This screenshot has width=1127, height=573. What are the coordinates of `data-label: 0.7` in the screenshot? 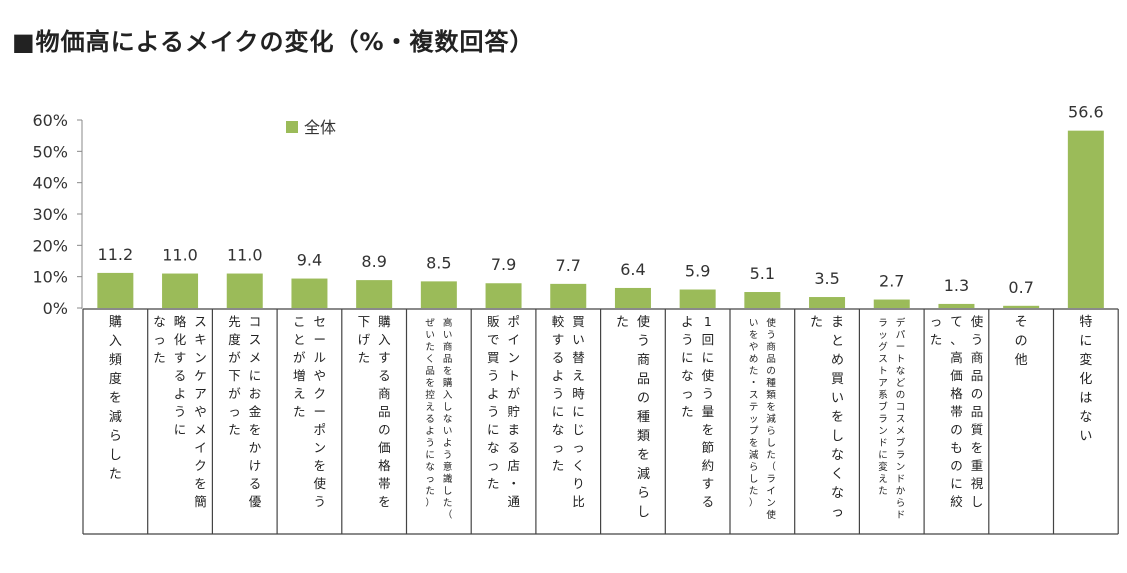 It's located at (1020, 287).